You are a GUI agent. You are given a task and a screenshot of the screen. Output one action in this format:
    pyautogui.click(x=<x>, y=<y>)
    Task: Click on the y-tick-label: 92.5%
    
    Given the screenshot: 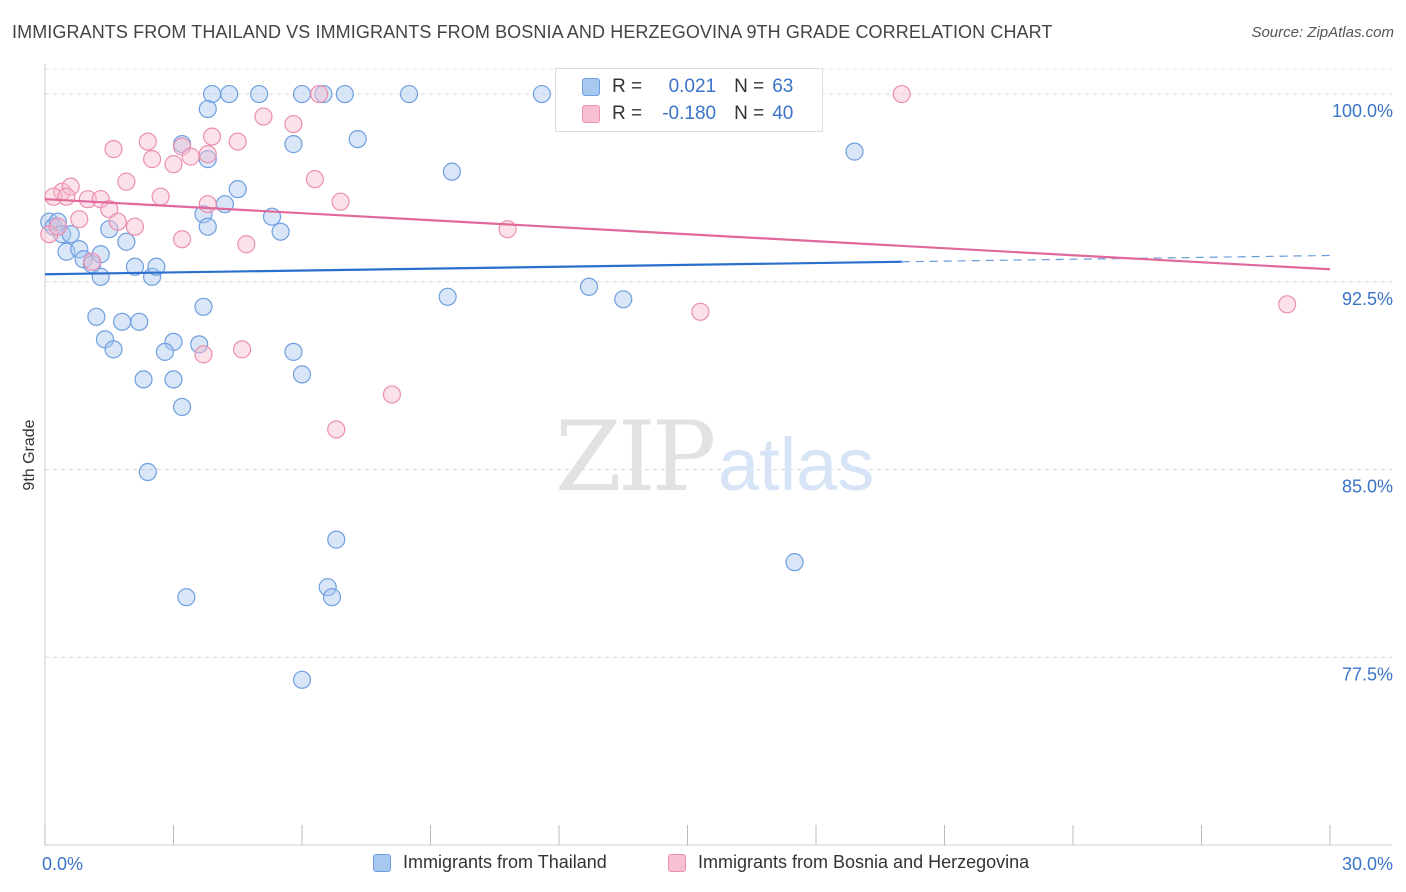 What is the action you would take?
    pyautogui.click(x=1367, y=299)
    